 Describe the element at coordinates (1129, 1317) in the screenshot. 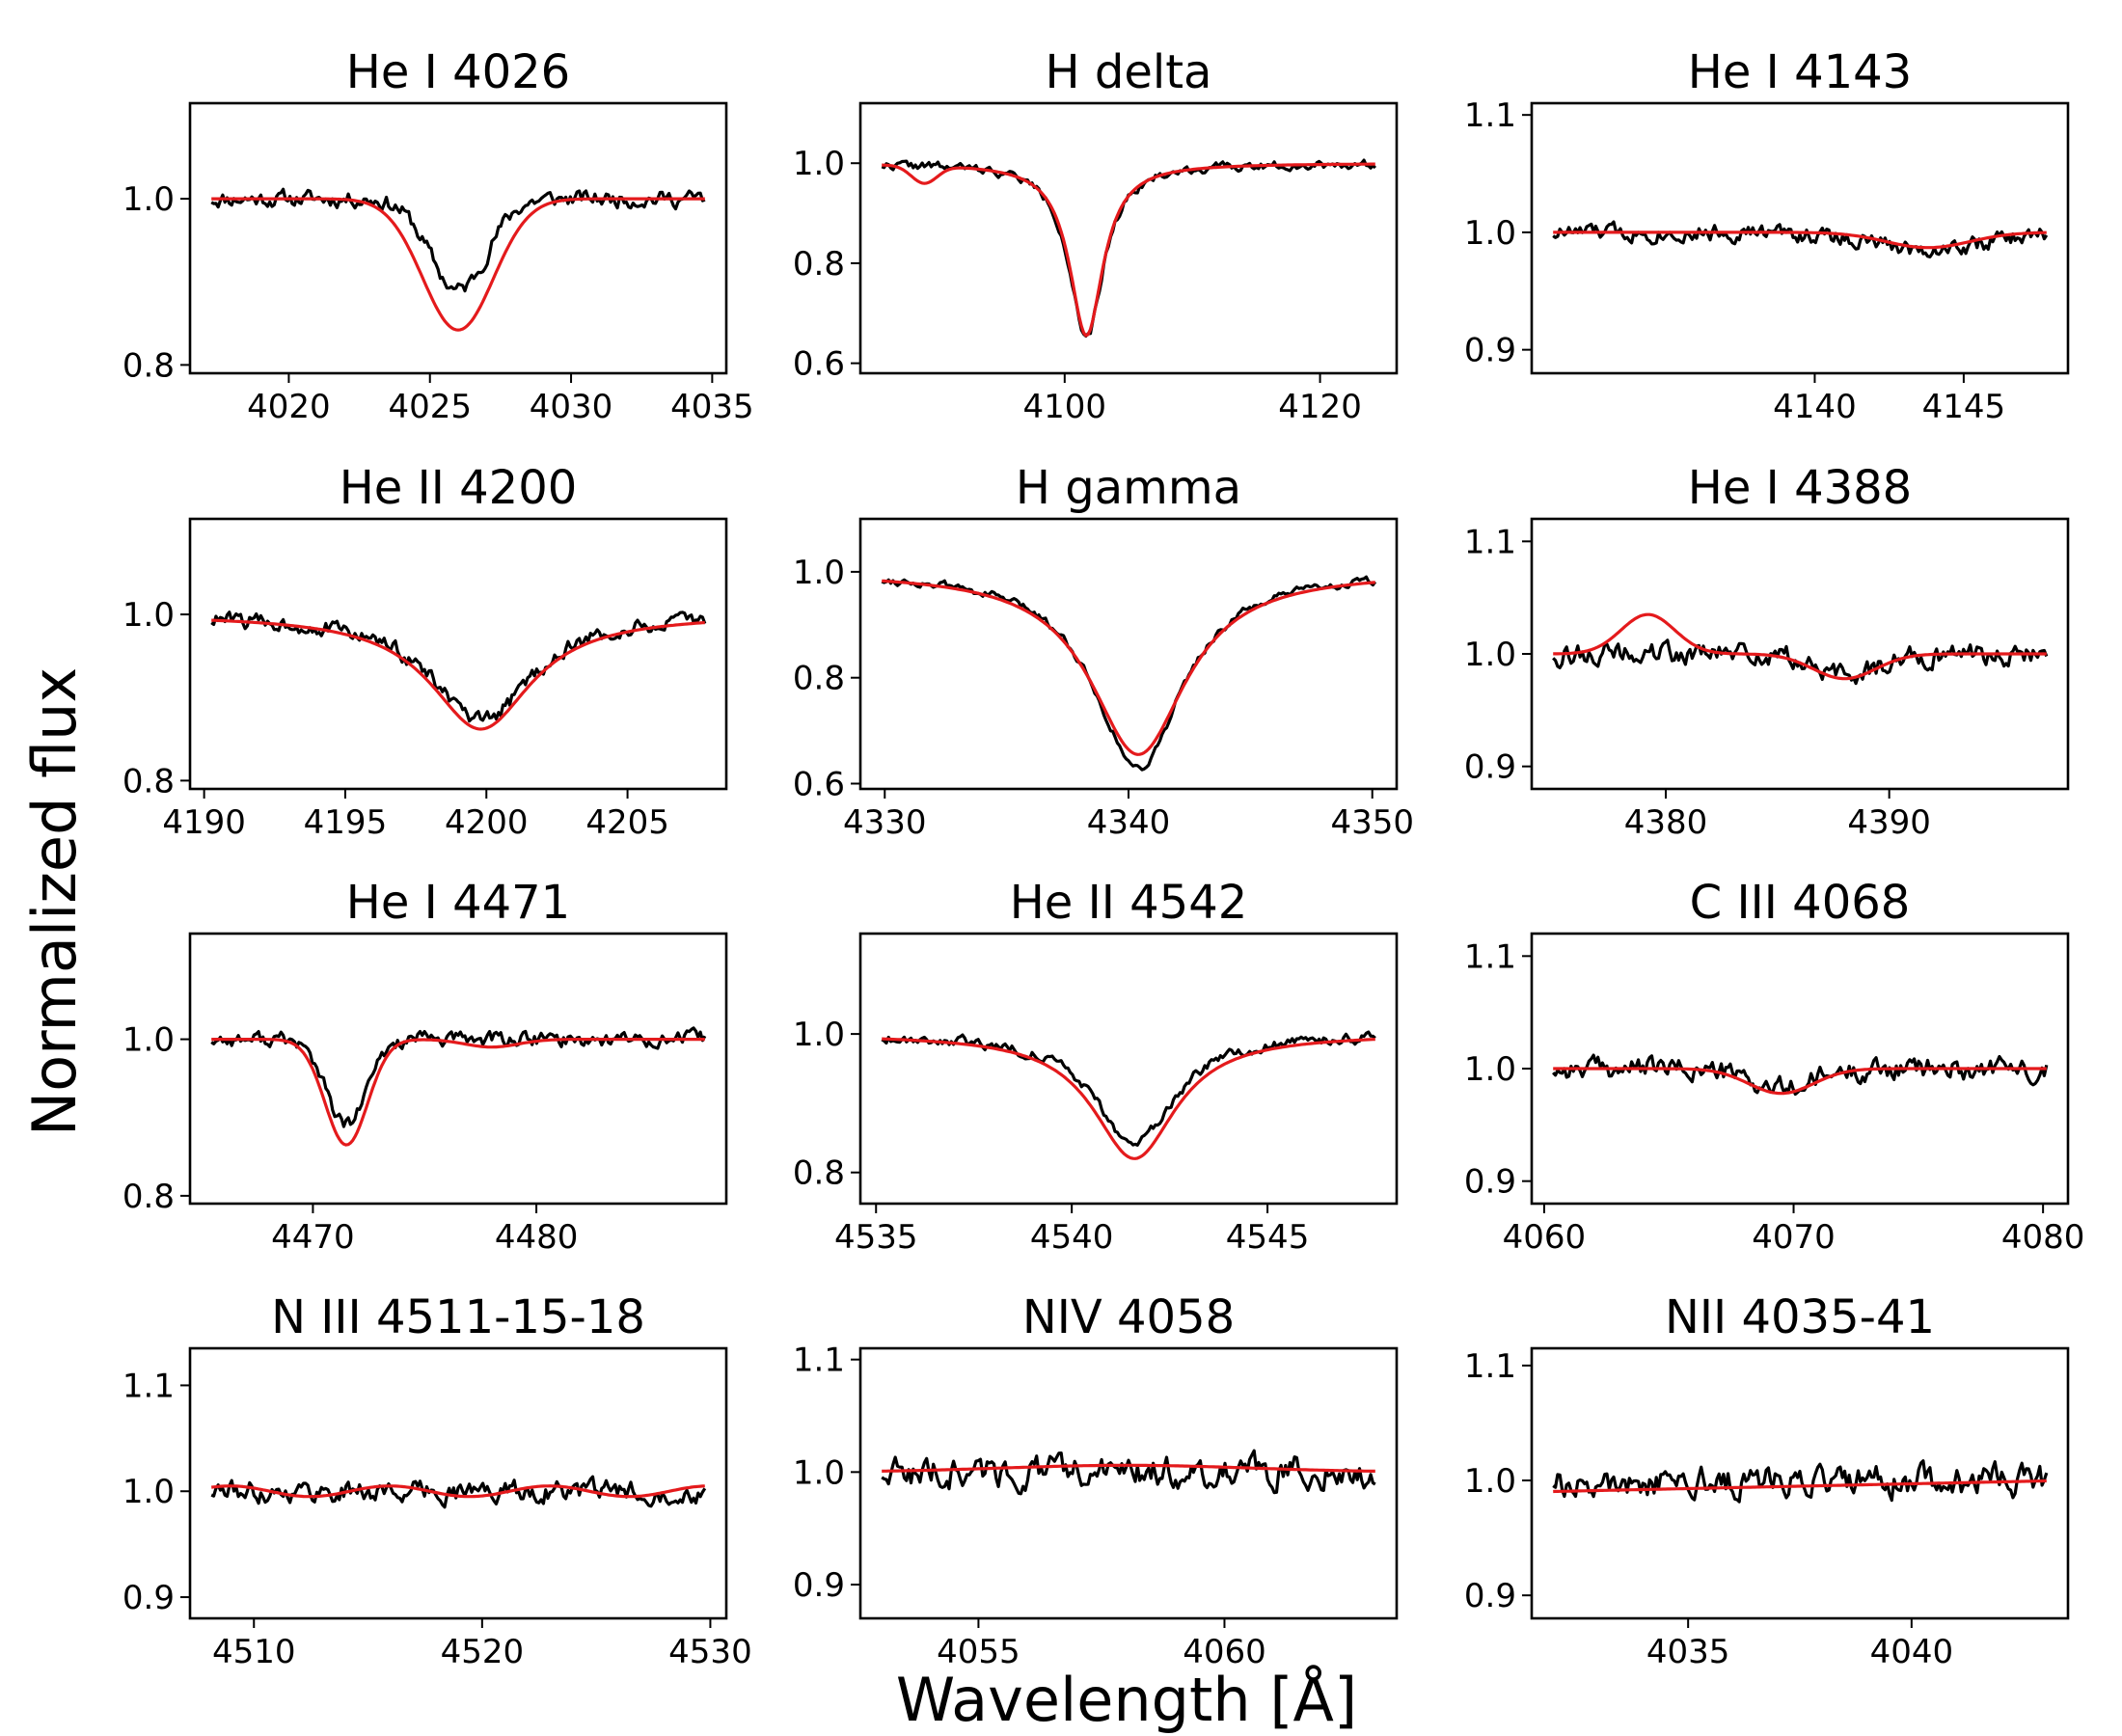

I see `panel-title: NIV 4058` at that location.